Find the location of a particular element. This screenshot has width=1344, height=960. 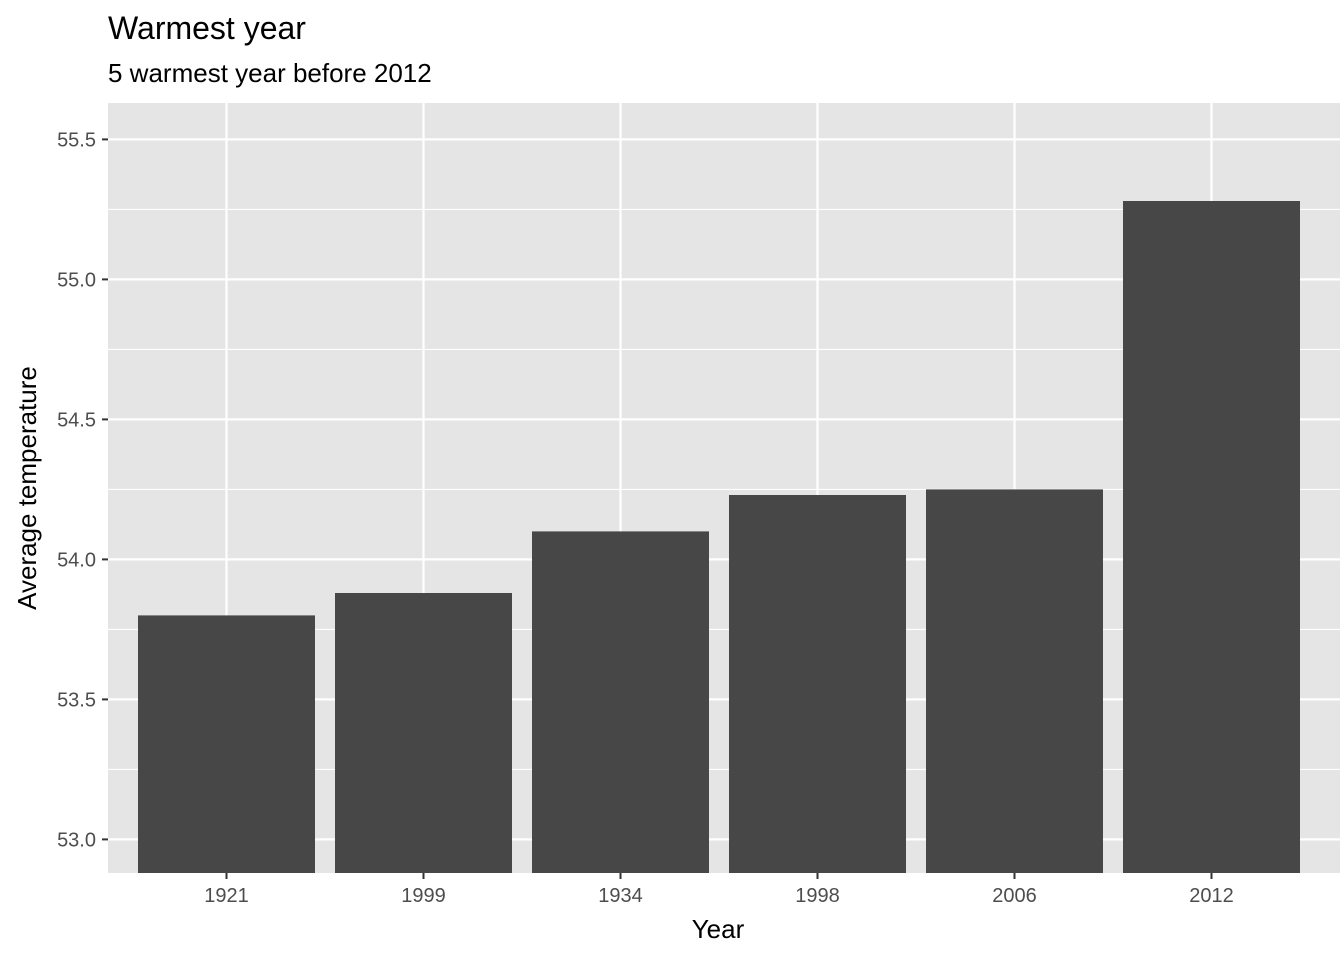

x-tick-label: 2006 is located at coordinates (1014, 896).